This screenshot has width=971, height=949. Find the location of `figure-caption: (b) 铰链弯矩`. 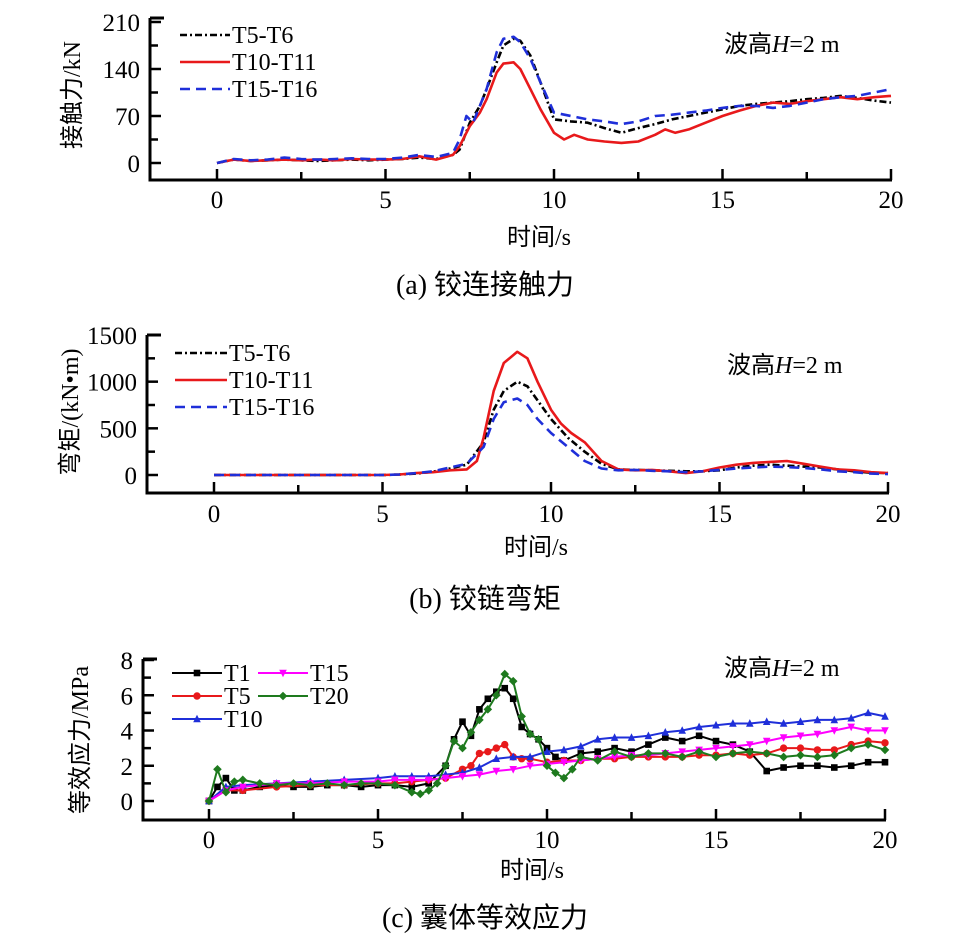

figure-caption: (b) 铰链弯矩 is located at coordinates (485, 599).